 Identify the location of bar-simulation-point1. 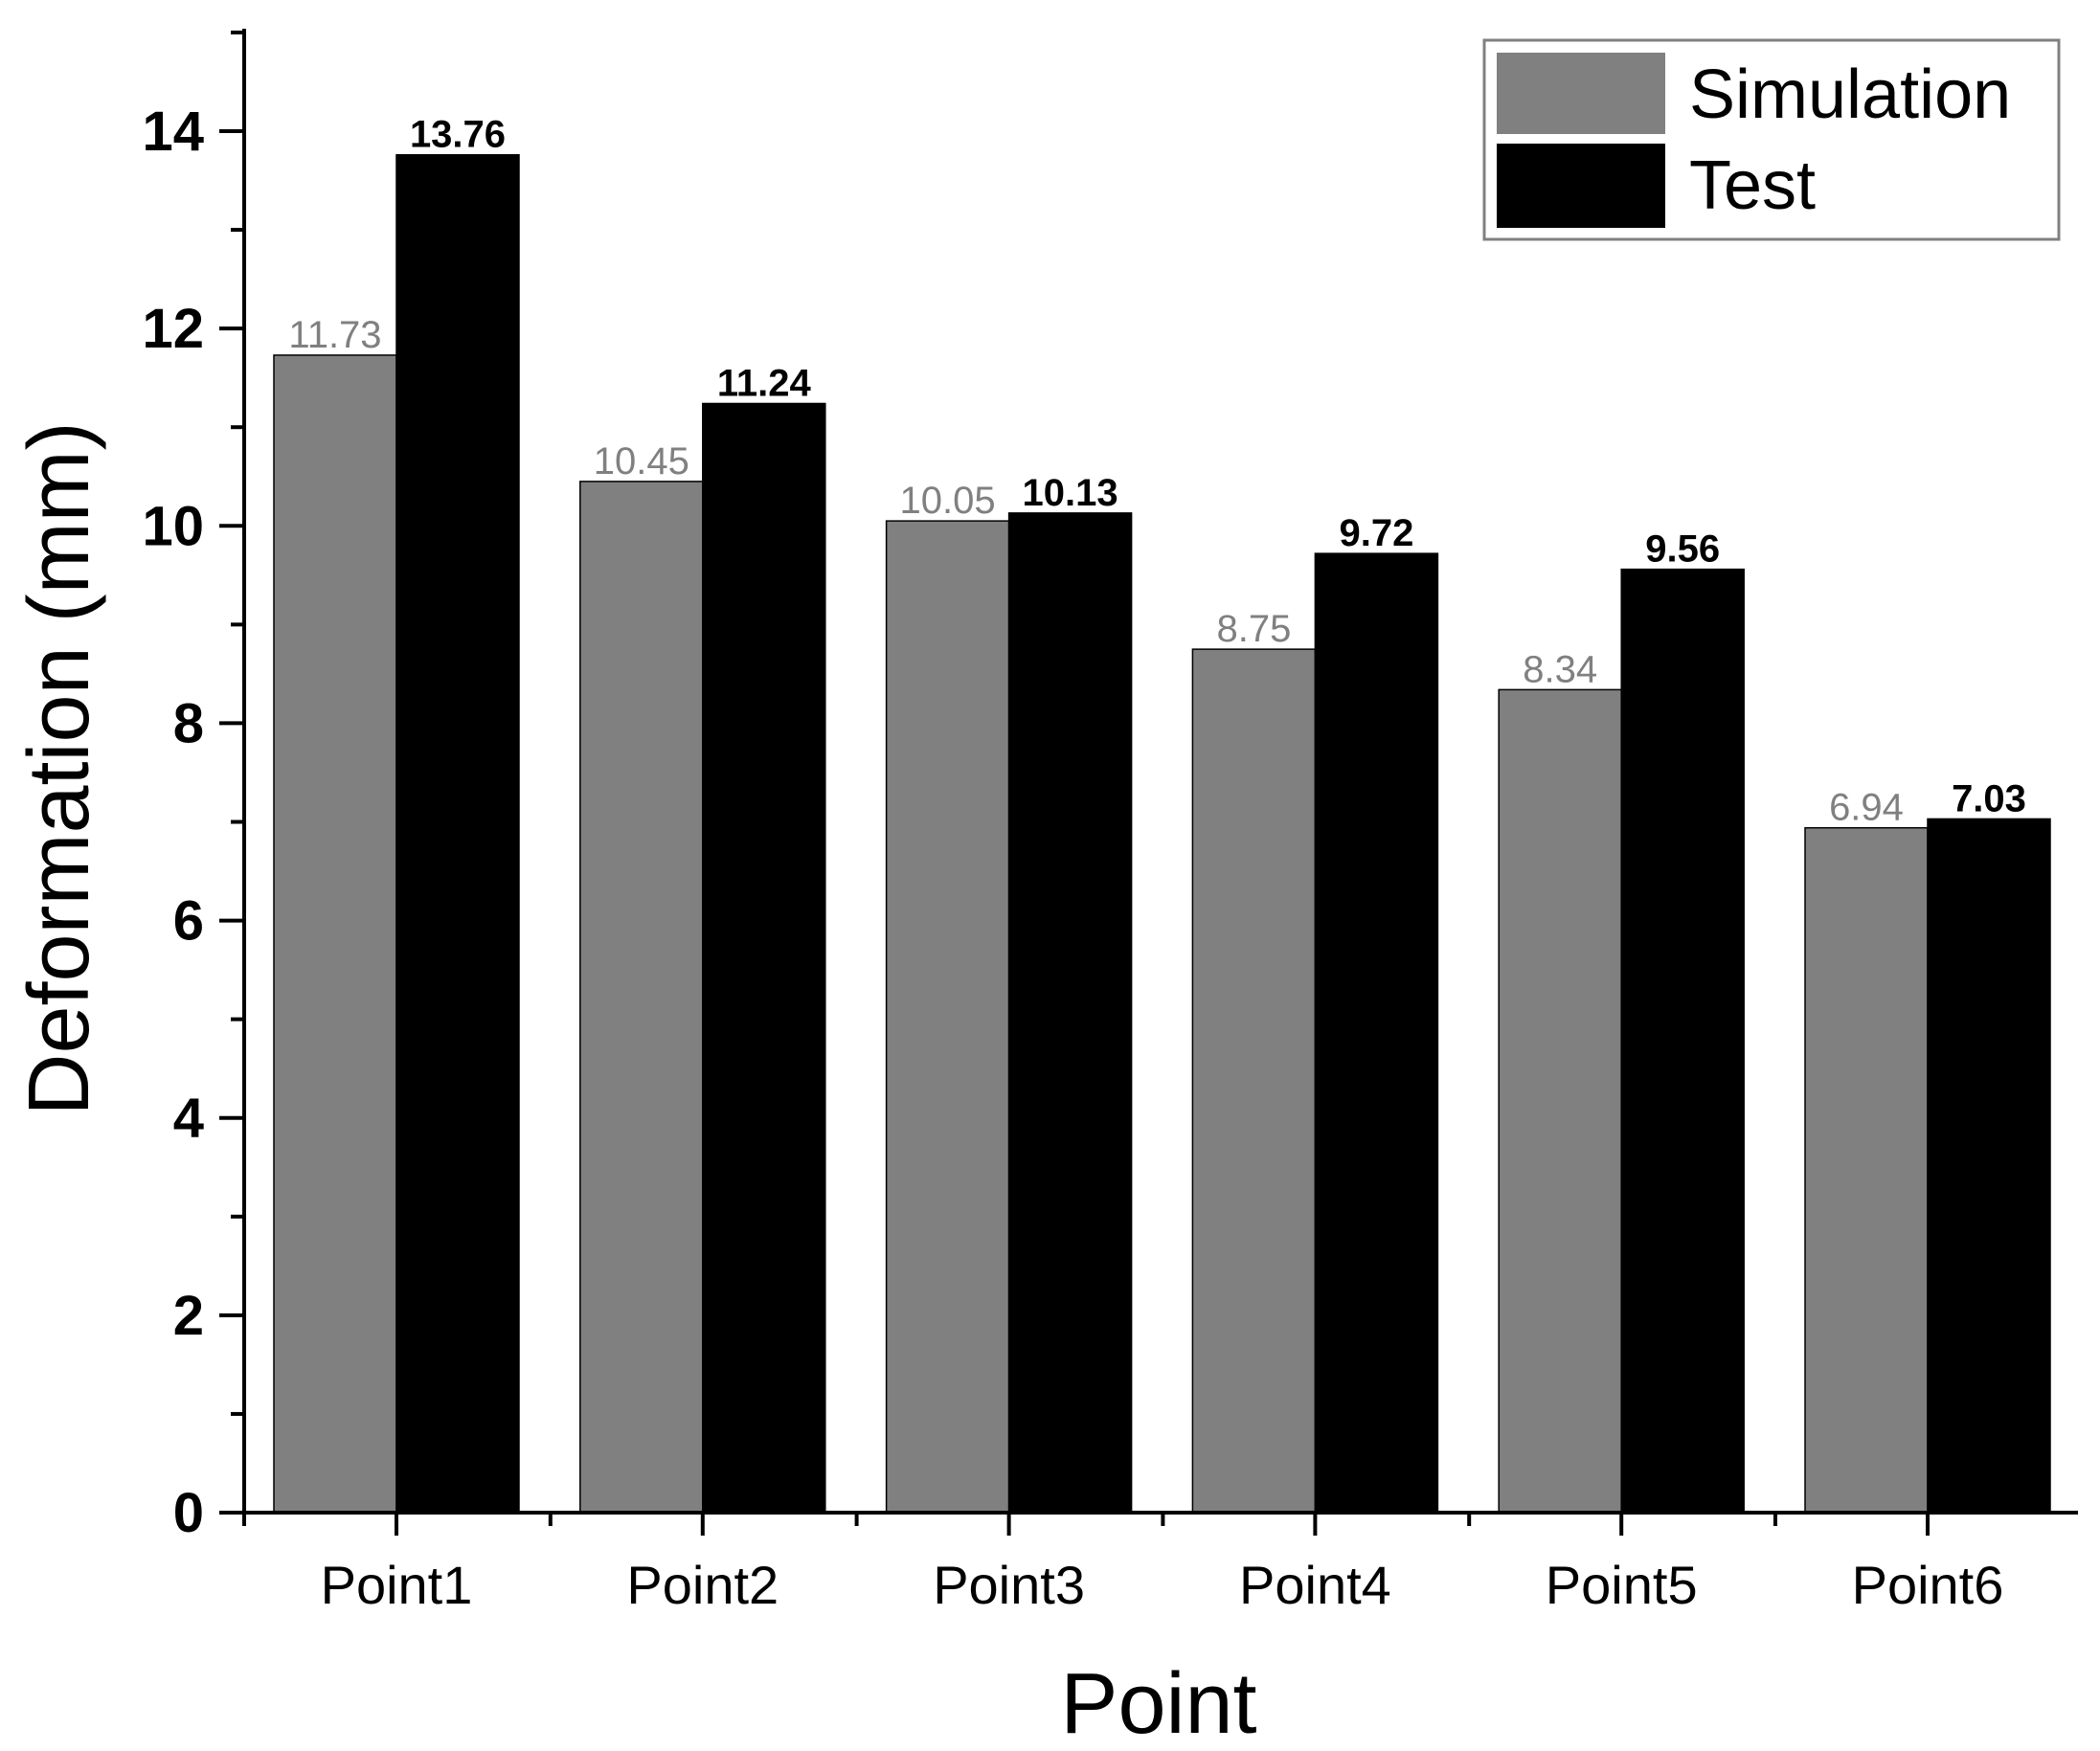
(335, 934).